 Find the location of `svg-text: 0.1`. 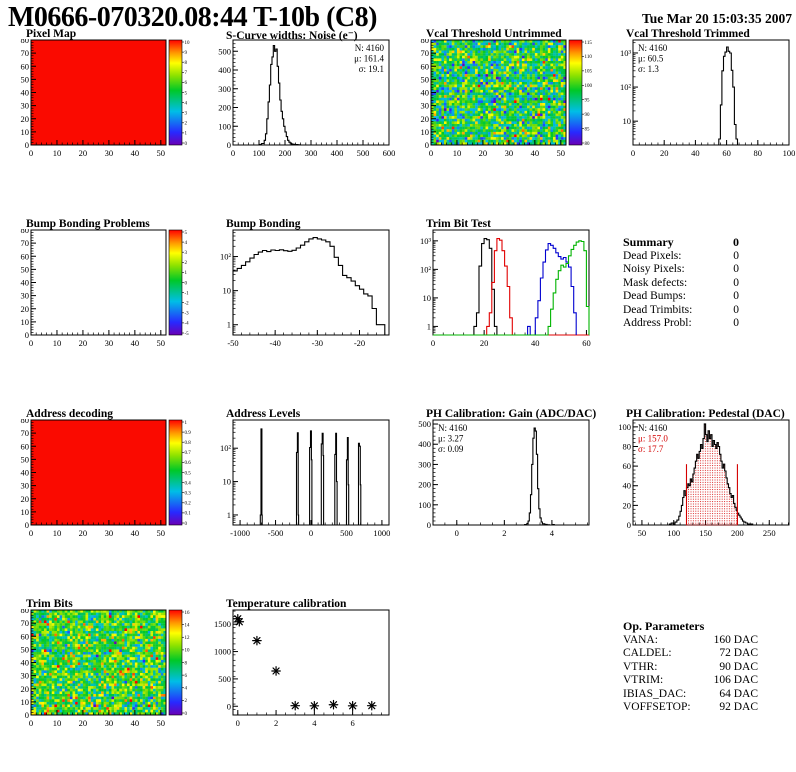

svg-text: 0.1 is located at coordinates (188, 514).